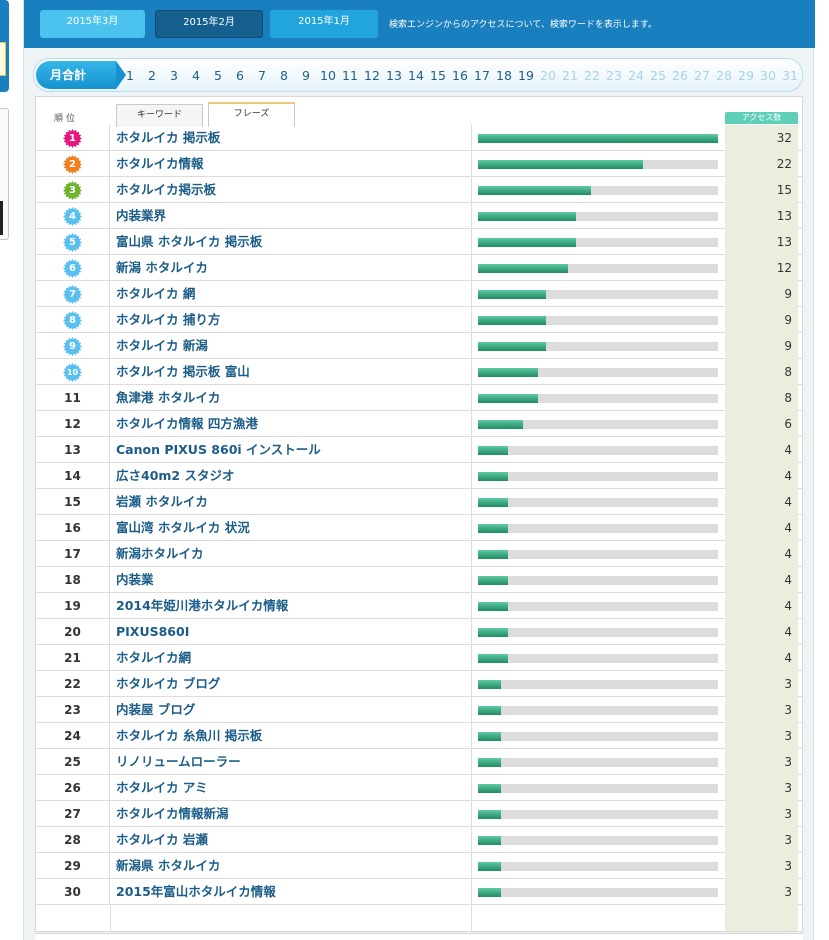 This screenshot has height=940, width=829. Describe the element at coordinates (196, 75) in the screenshot. I see `day-link-4: 4` at that location.